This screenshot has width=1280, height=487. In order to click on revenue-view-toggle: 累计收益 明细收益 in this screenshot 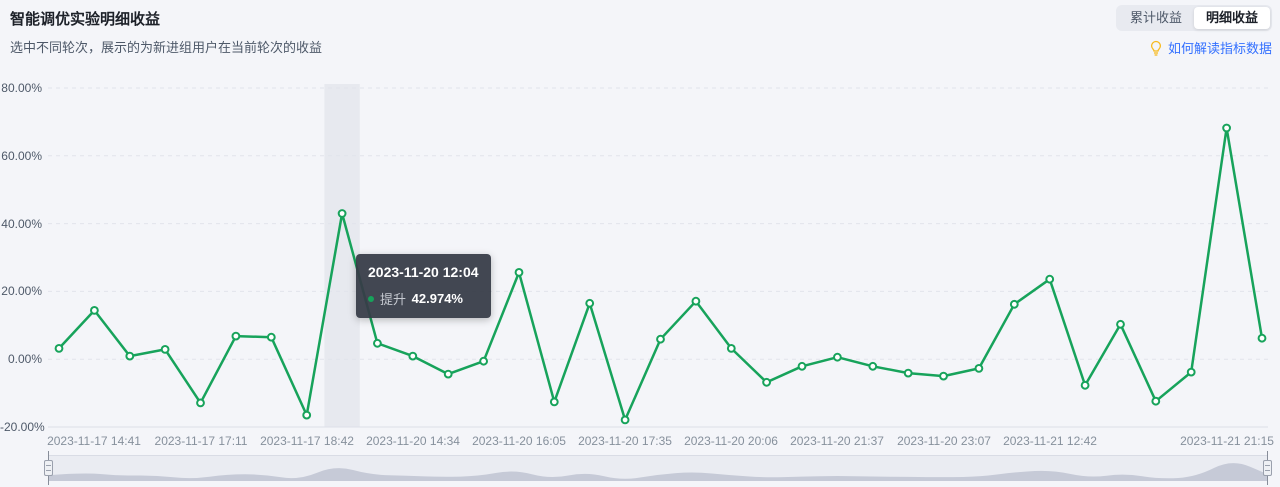, I will do `click(1193, 18)`.